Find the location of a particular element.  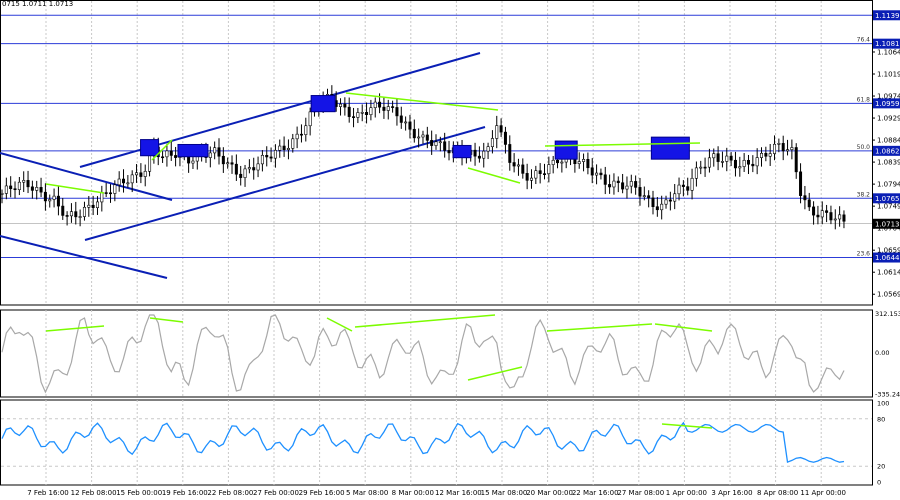

time-axis-label: 11 Apr 00:00 is located at coordinates (823, 493).